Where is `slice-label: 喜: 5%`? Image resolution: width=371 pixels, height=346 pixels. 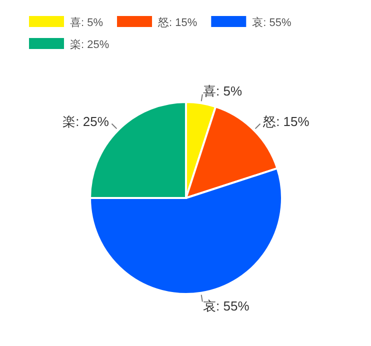 slice-label: 喜: 5% is located at coordinates (223, 90).